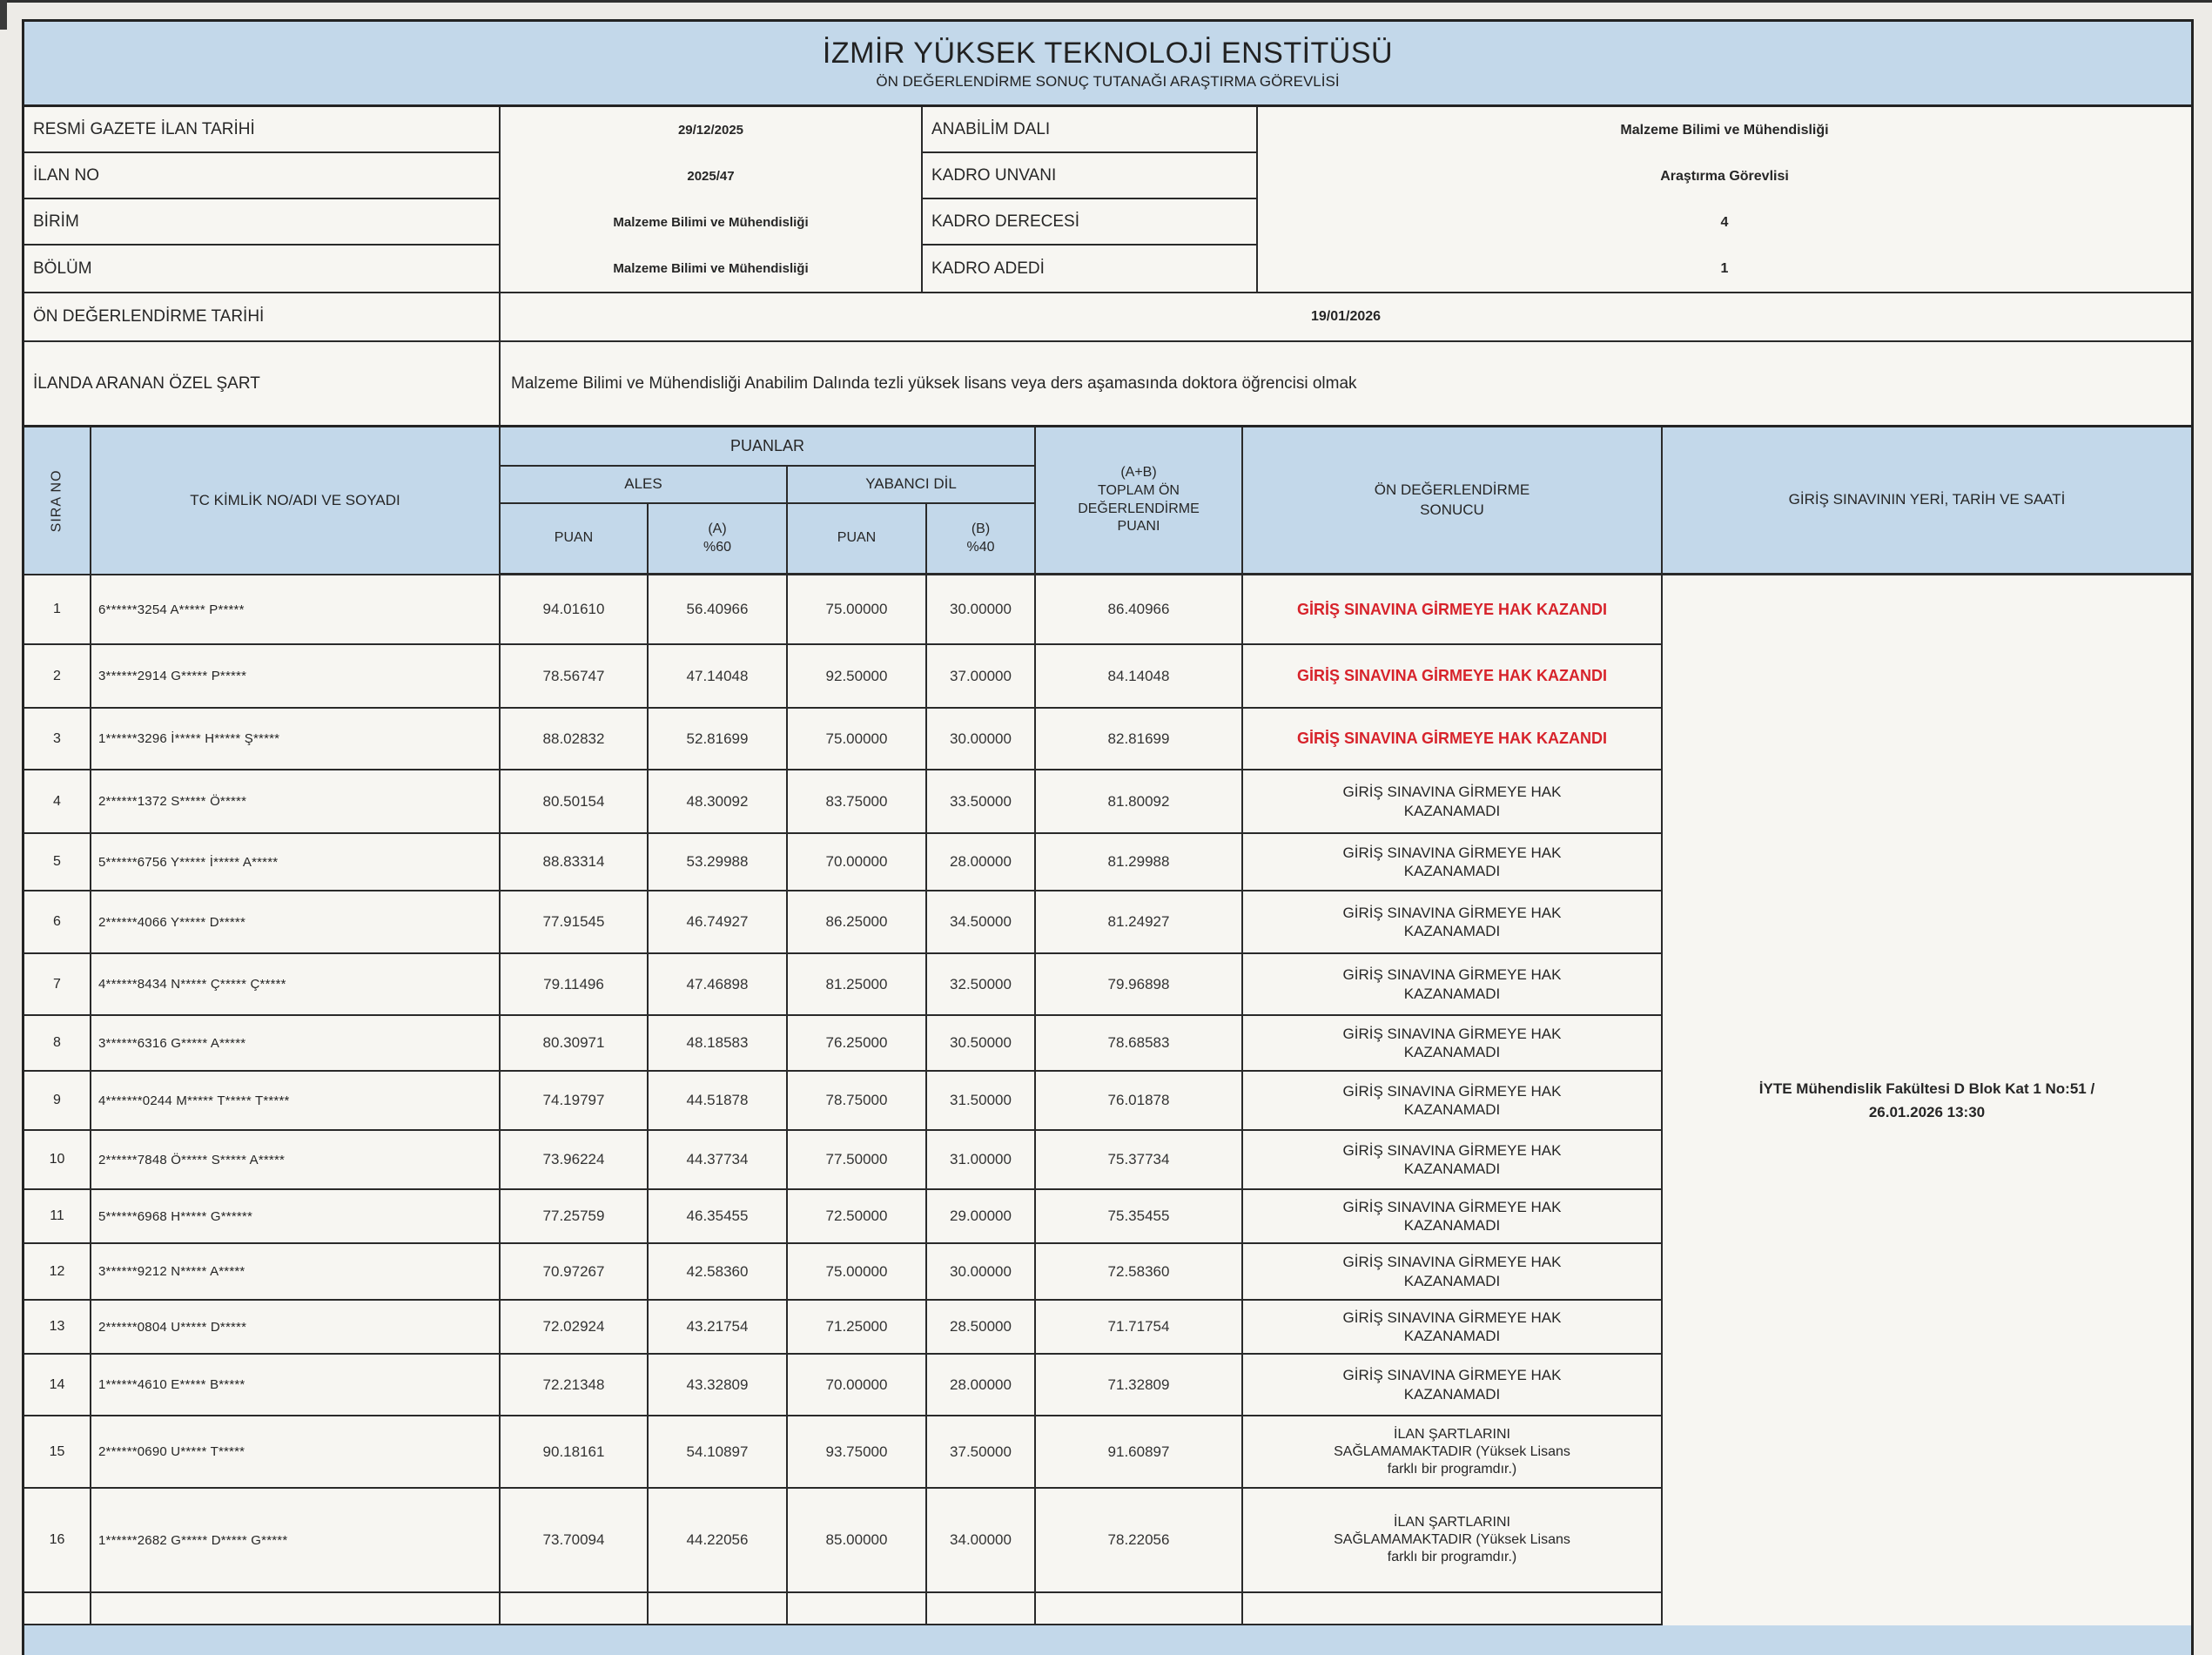 Image resolution: width=2212 pixels, height=1655 pixels. I want to click on row-6-yd-b40: 34.50000, so click(981, 922).